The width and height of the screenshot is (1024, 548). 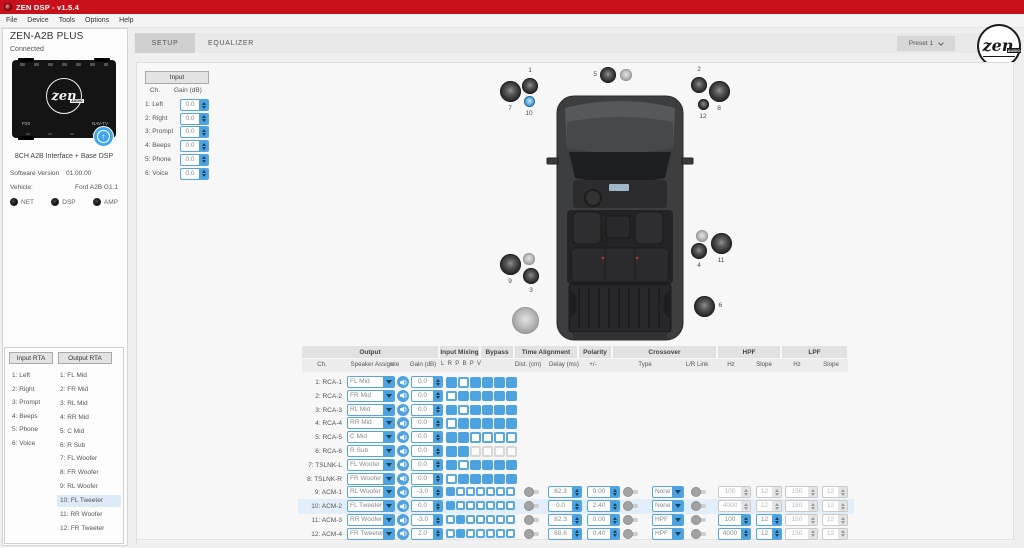 I want to click on distance-spinner: 68.6, so click(x=565, y=533).